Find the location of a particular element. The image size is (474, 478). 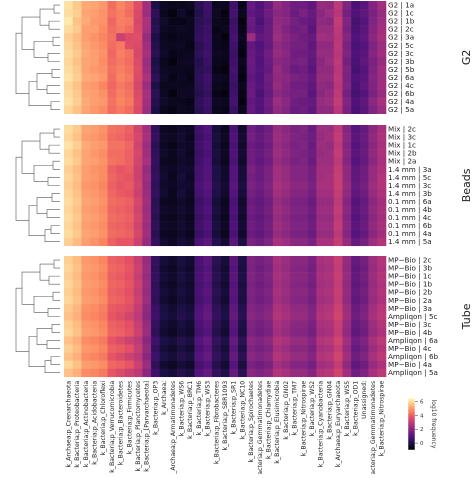

group-label: Beads is located at coordinates (466, 185).